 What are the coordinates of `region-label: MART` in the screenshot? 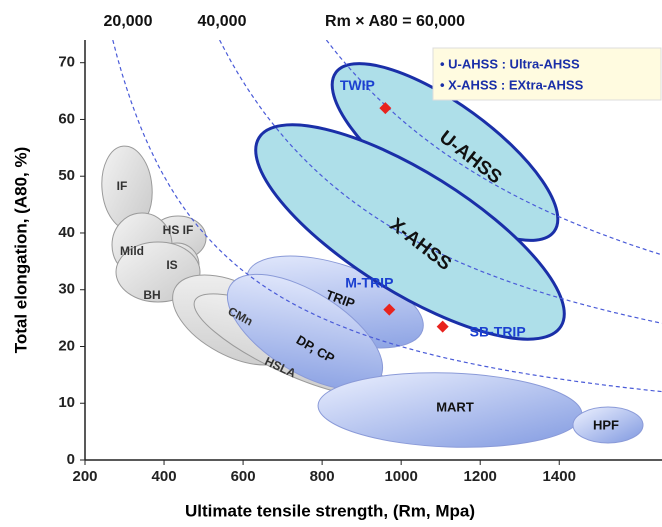 It's located at (455, 406).